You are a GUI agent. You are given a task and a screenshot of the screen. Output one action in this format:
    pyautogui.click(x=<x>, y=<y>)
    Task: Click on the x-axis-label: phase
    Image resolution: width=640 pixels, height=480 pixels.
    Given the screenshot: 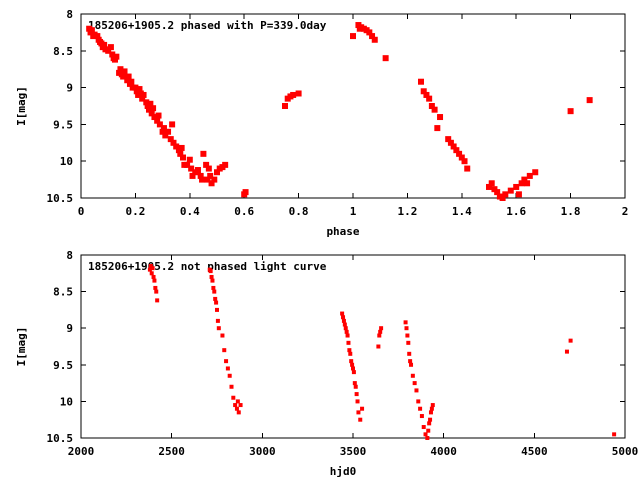 What is the action you would take?
    pyautogui.click(x=342, y=231)
    